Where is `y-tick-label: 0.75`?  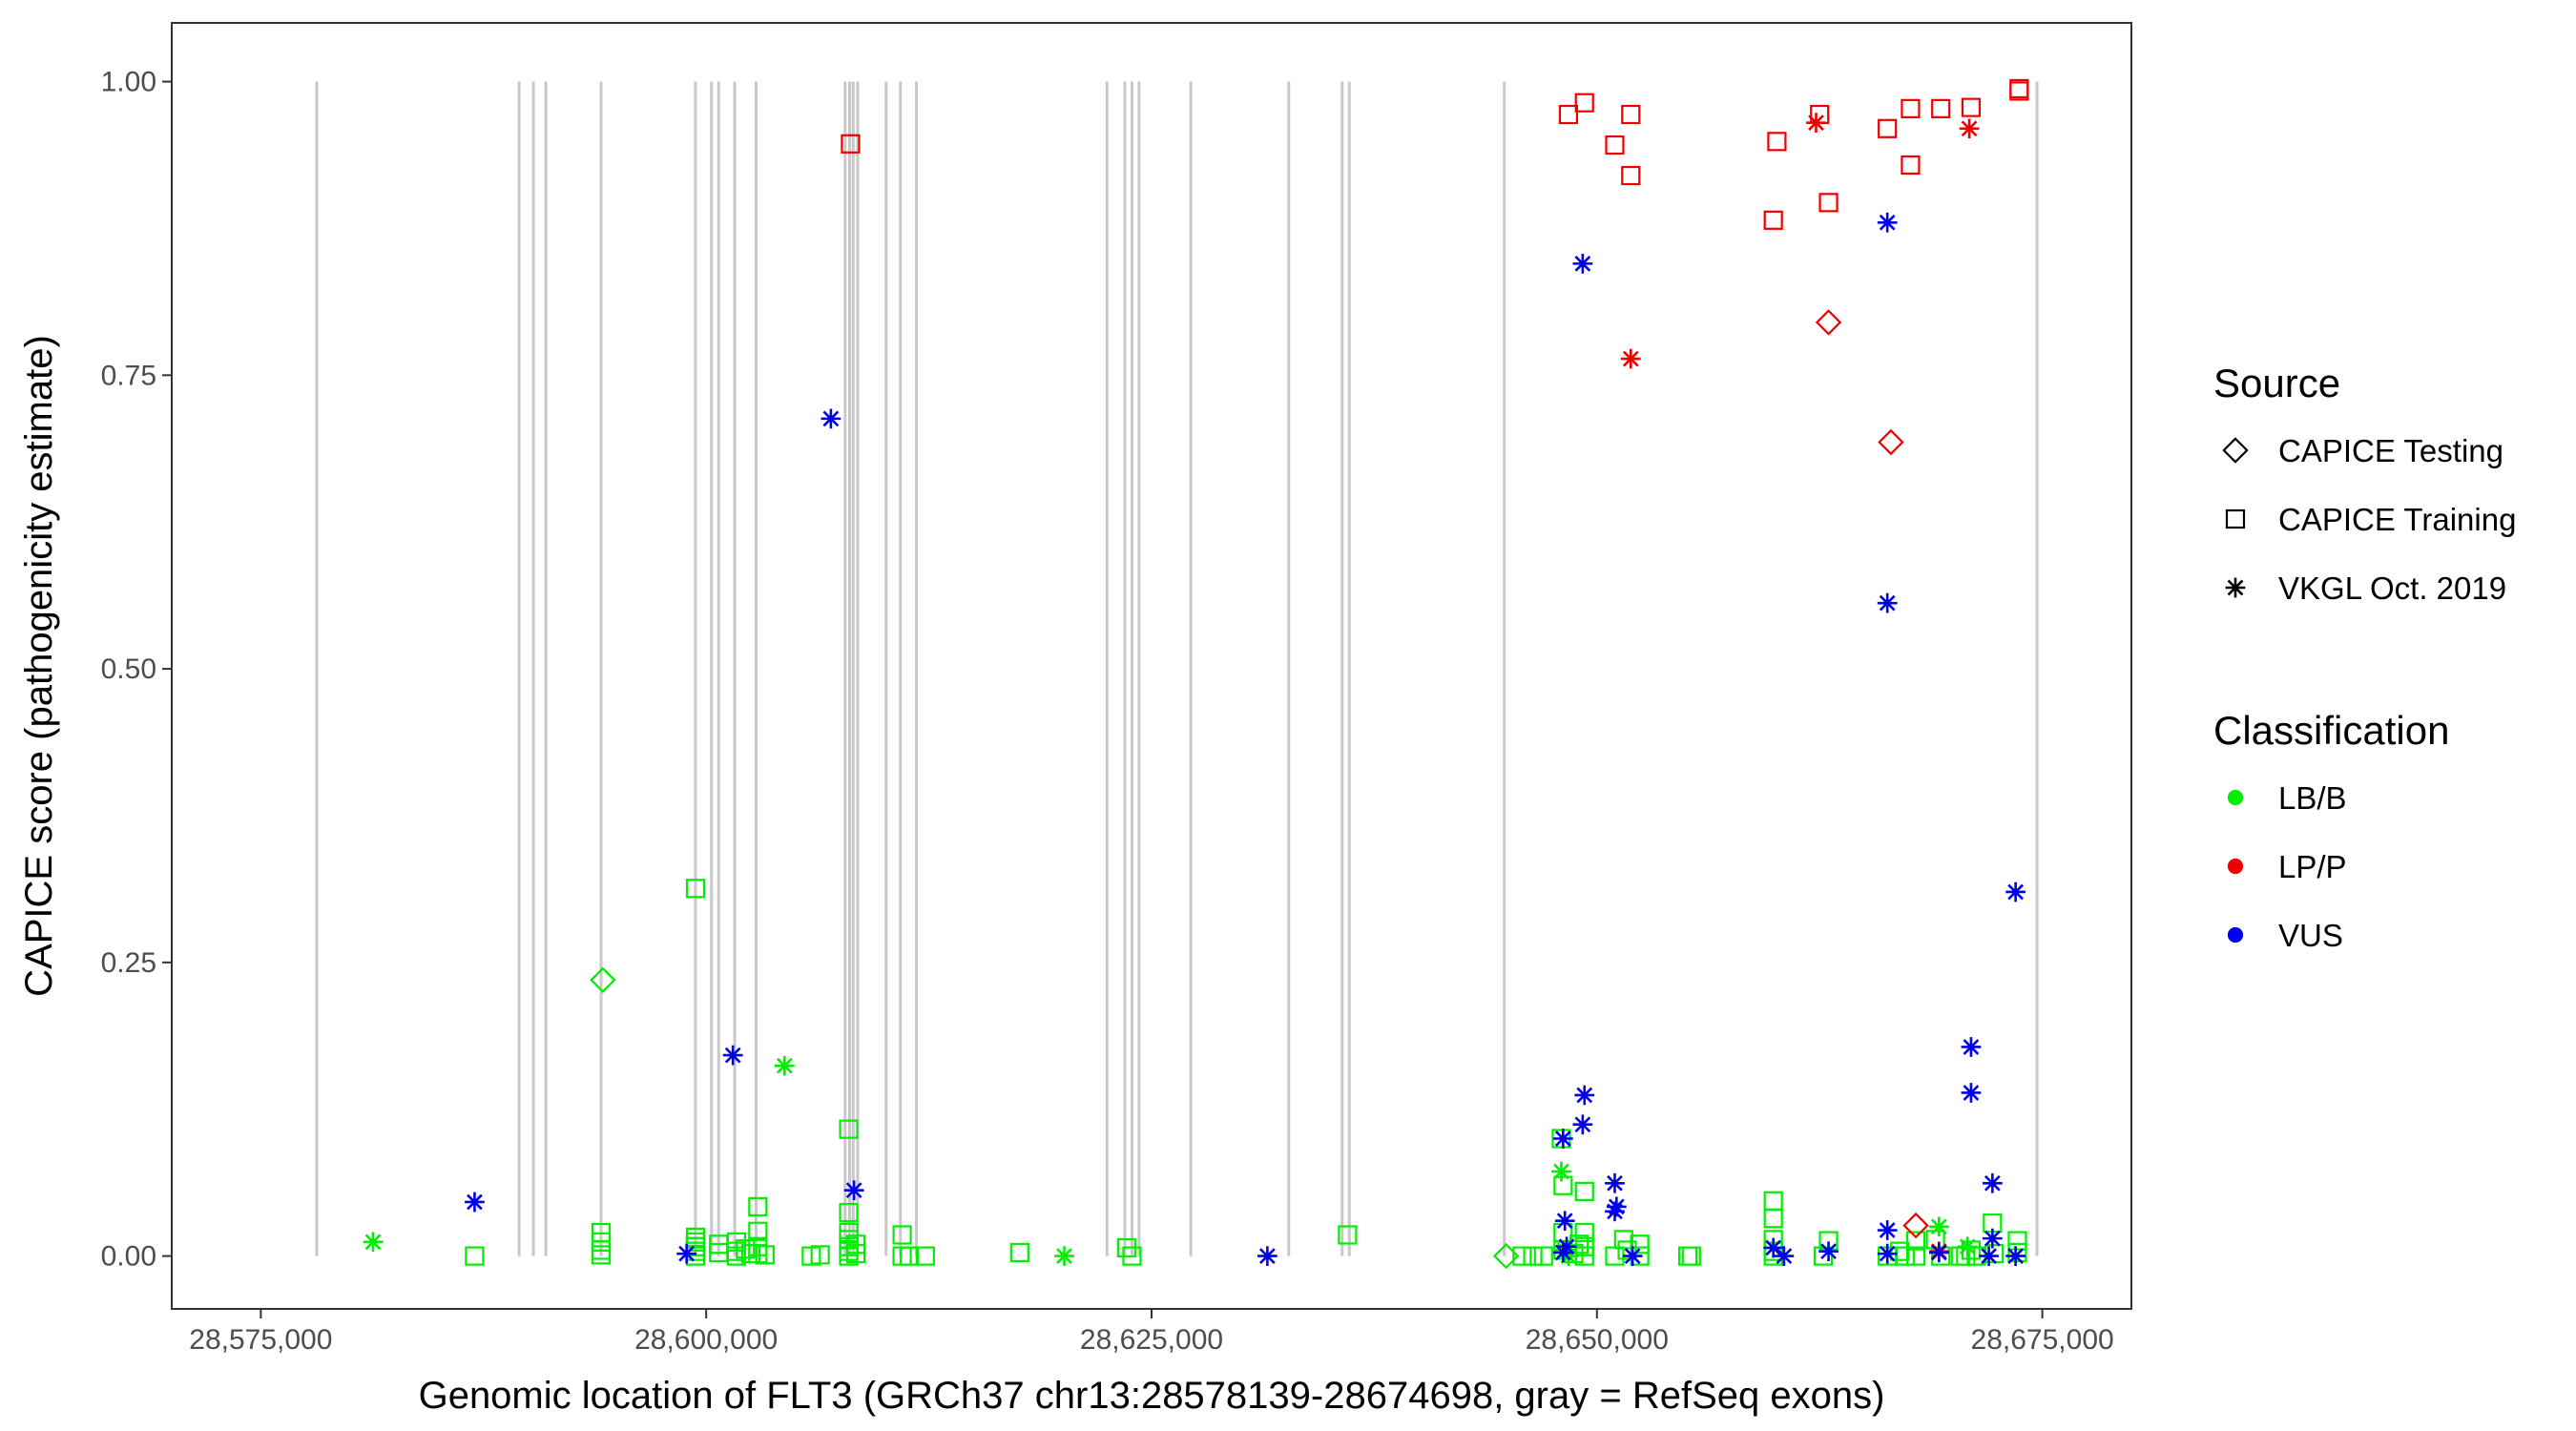
y-tick-label: 0.75 is located at coordinates (128, 375).